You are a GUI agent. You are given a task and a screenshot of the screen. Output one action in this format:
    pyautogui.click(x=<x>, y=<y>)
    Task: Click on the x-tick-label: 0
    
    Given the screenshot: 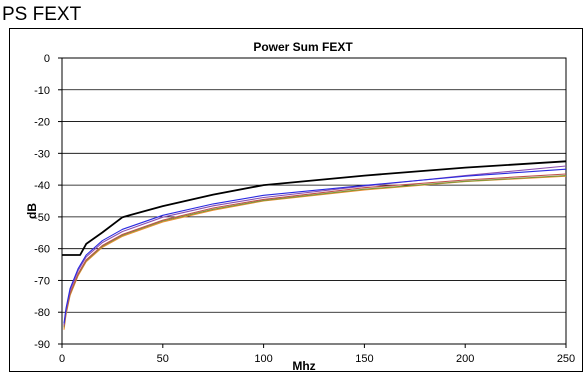 What is the action you would take?
    pyautogui.click(x=62, y=359)
    